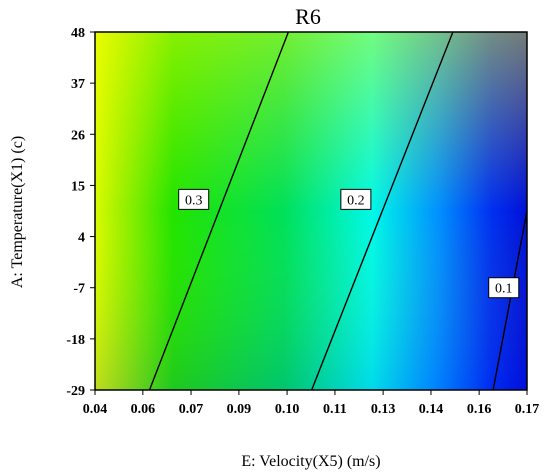 The height and width of the screenshot is (476, 550). Describe the element at coordinates (335, 409) in the screenshot. I see `x-tick-label: 0.11` at that location.